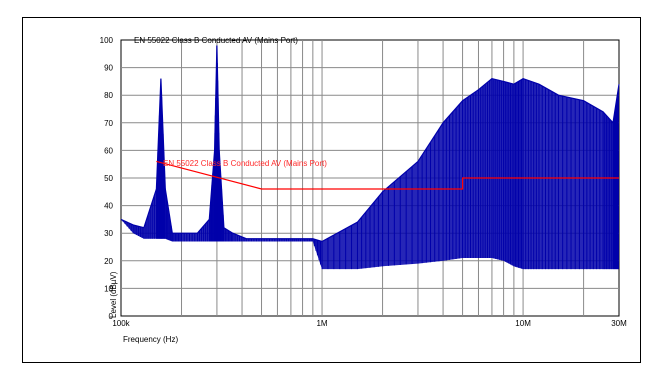  Describe the element at coordinates (108, 233) in the screenshot. I see `y-tick-label: 30` at that location.